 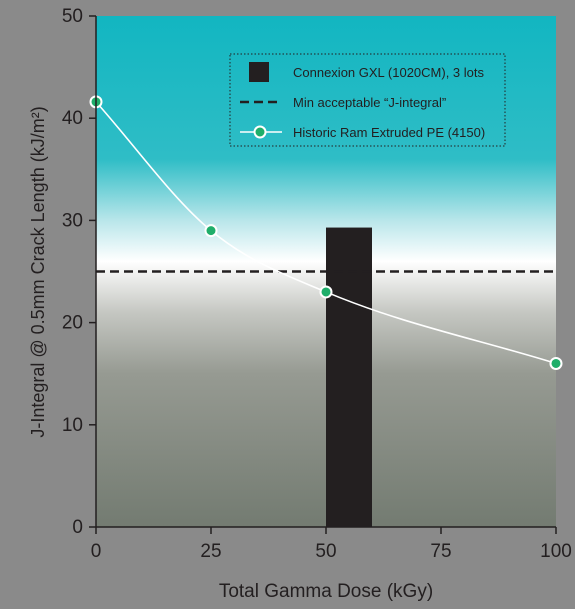 I want to click on y-tick-label: 10, so click(x=72, y=425).